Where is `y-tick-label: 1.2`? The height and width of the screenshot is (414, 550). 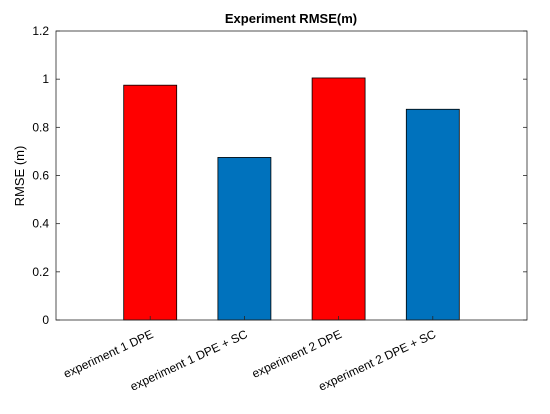 y-tick-label: 1.2 is located at coordinates (40, 31).